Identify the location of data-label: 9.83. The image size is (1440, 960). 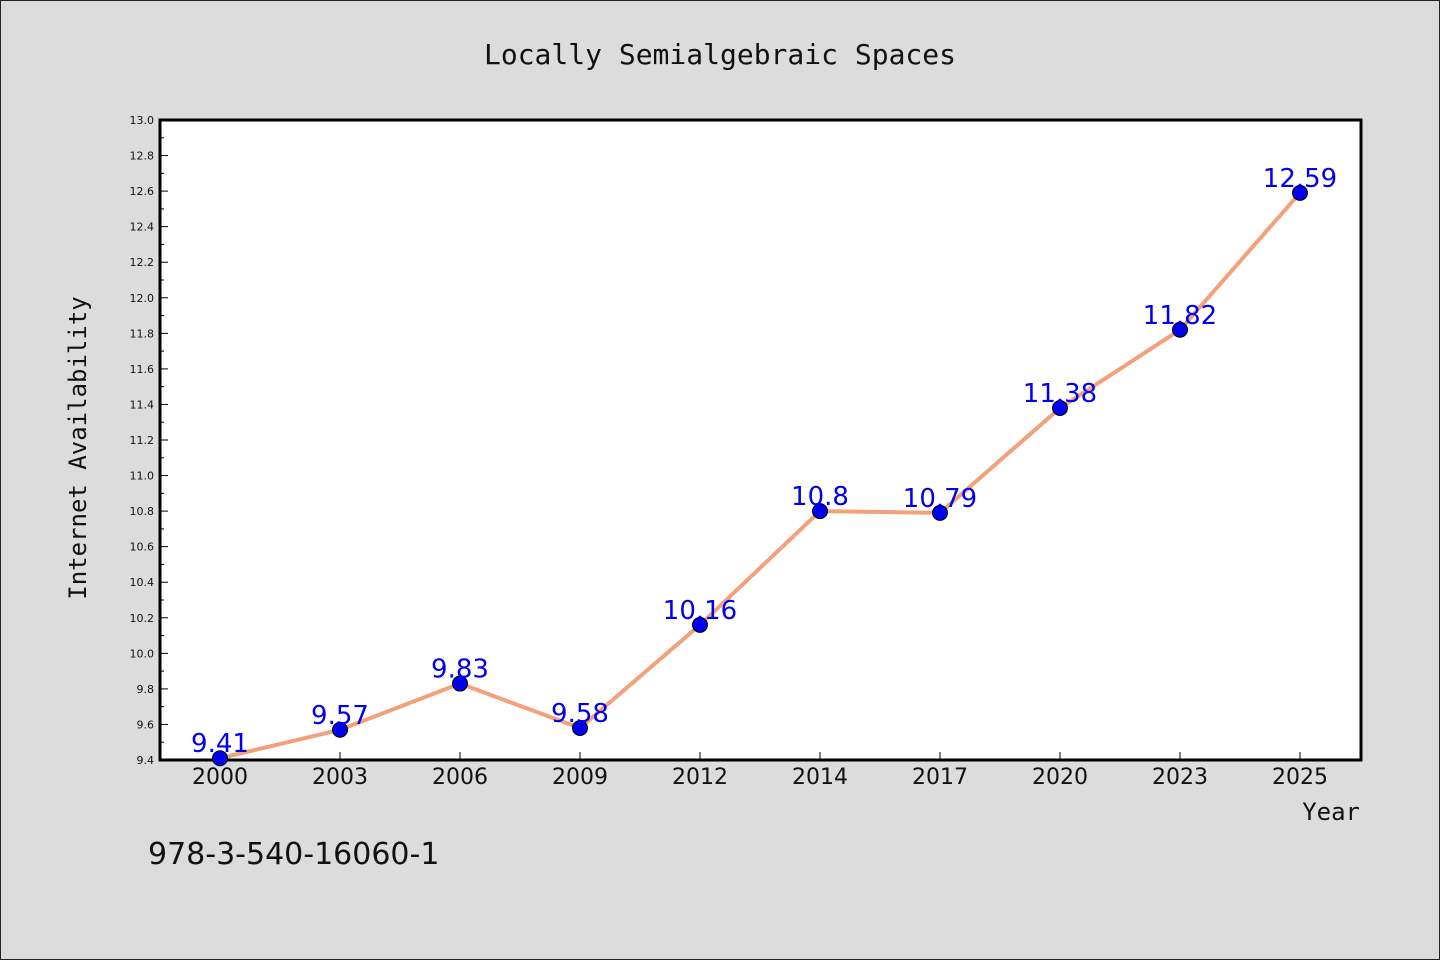
(460, 670).